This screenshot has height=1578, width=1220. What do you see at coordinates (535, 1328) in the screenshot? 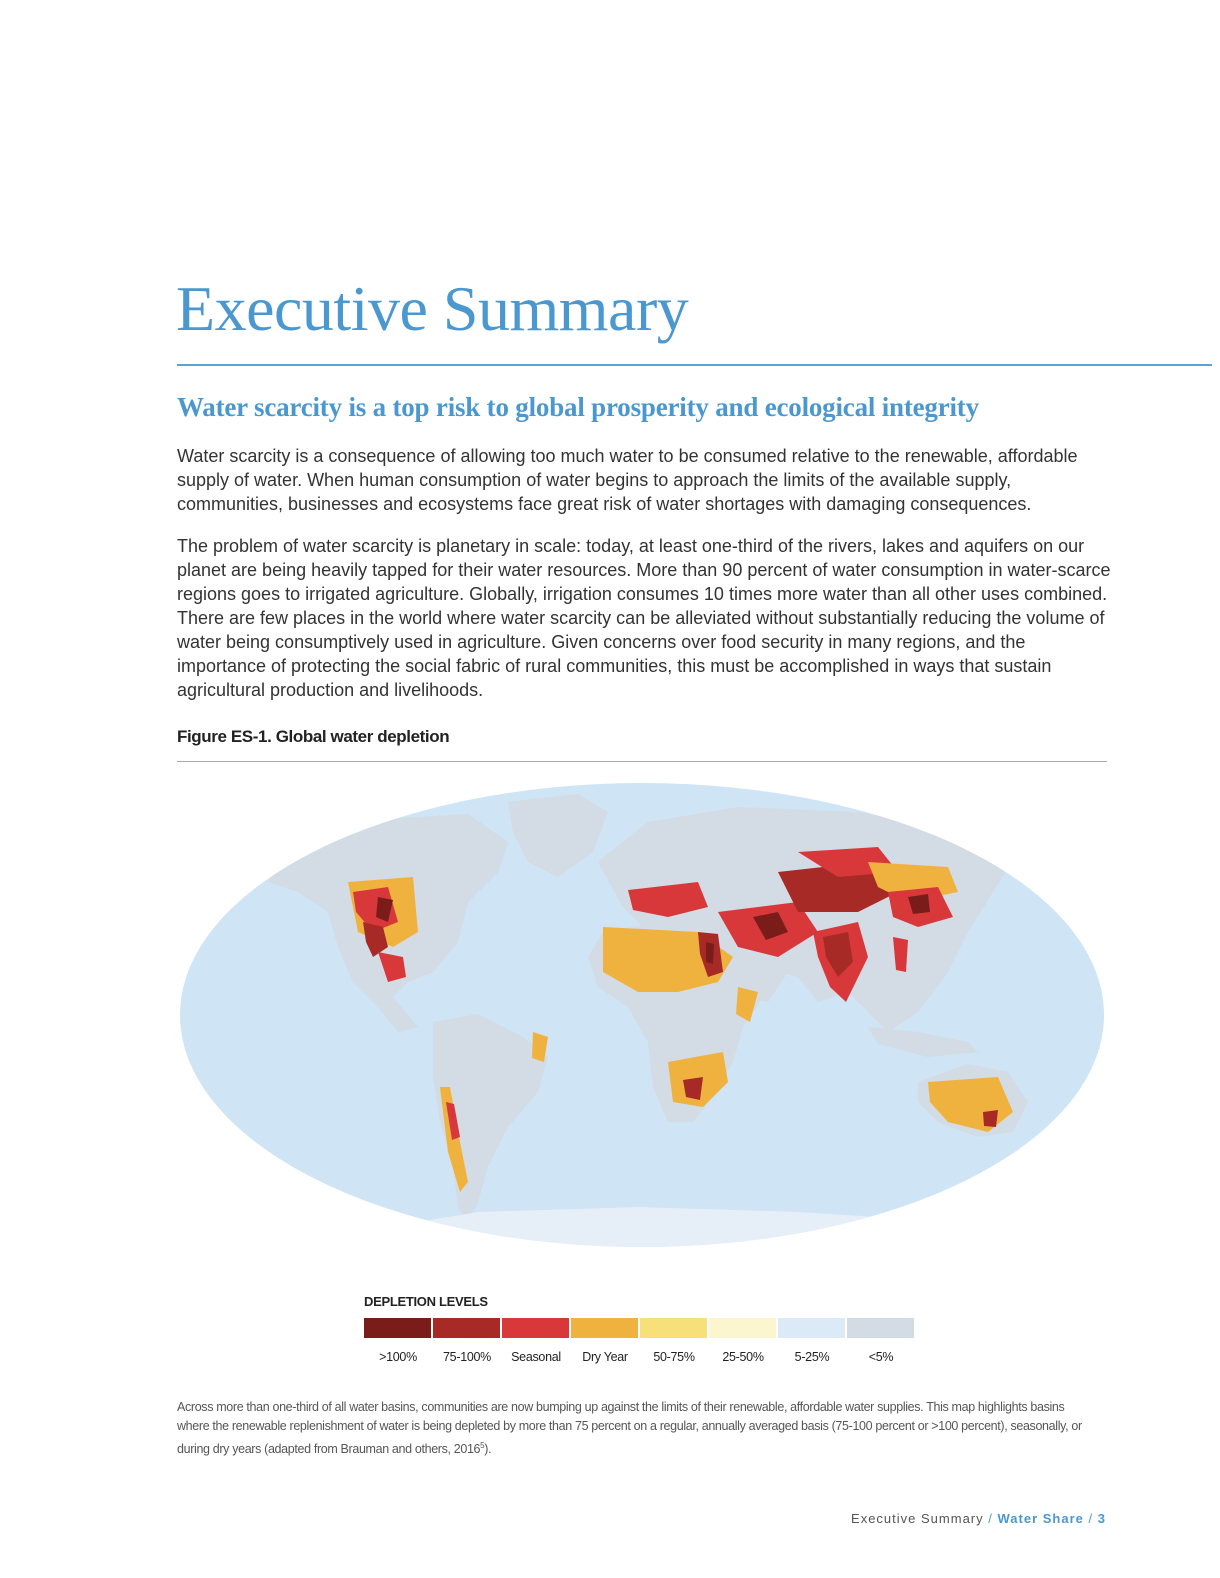
I see `legend-swatch-seasonal` at bounding box center [535, 1328].